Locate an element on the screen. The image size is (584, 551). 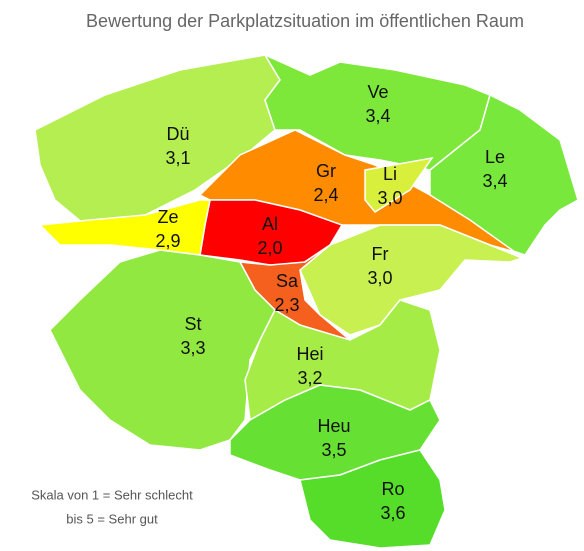
region-name: Al is located at coordinates (270, 224).